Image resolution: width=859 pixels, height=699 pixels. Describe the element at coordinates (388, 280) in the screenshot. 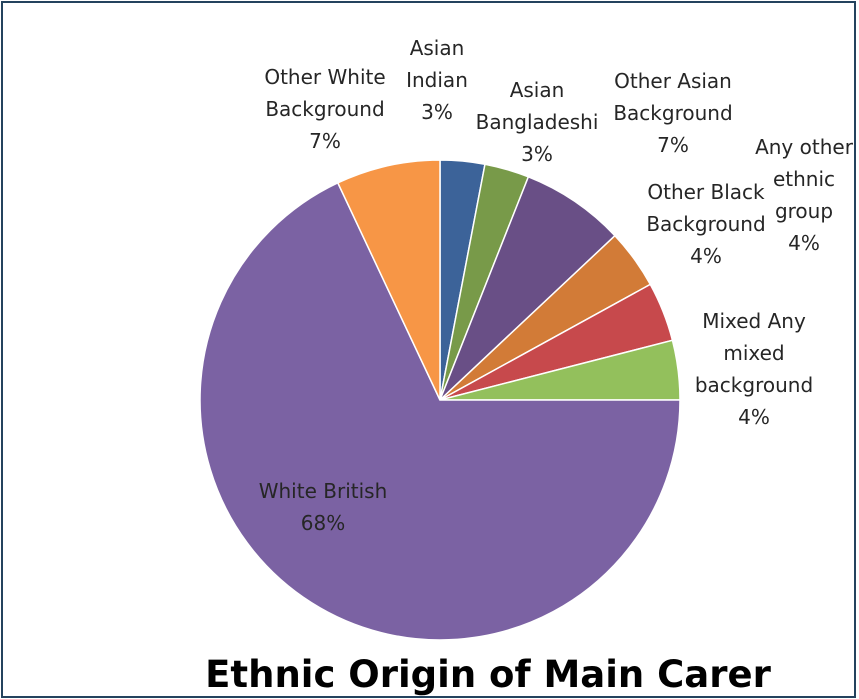

I see `pie-slice-other-white-background` at that location.